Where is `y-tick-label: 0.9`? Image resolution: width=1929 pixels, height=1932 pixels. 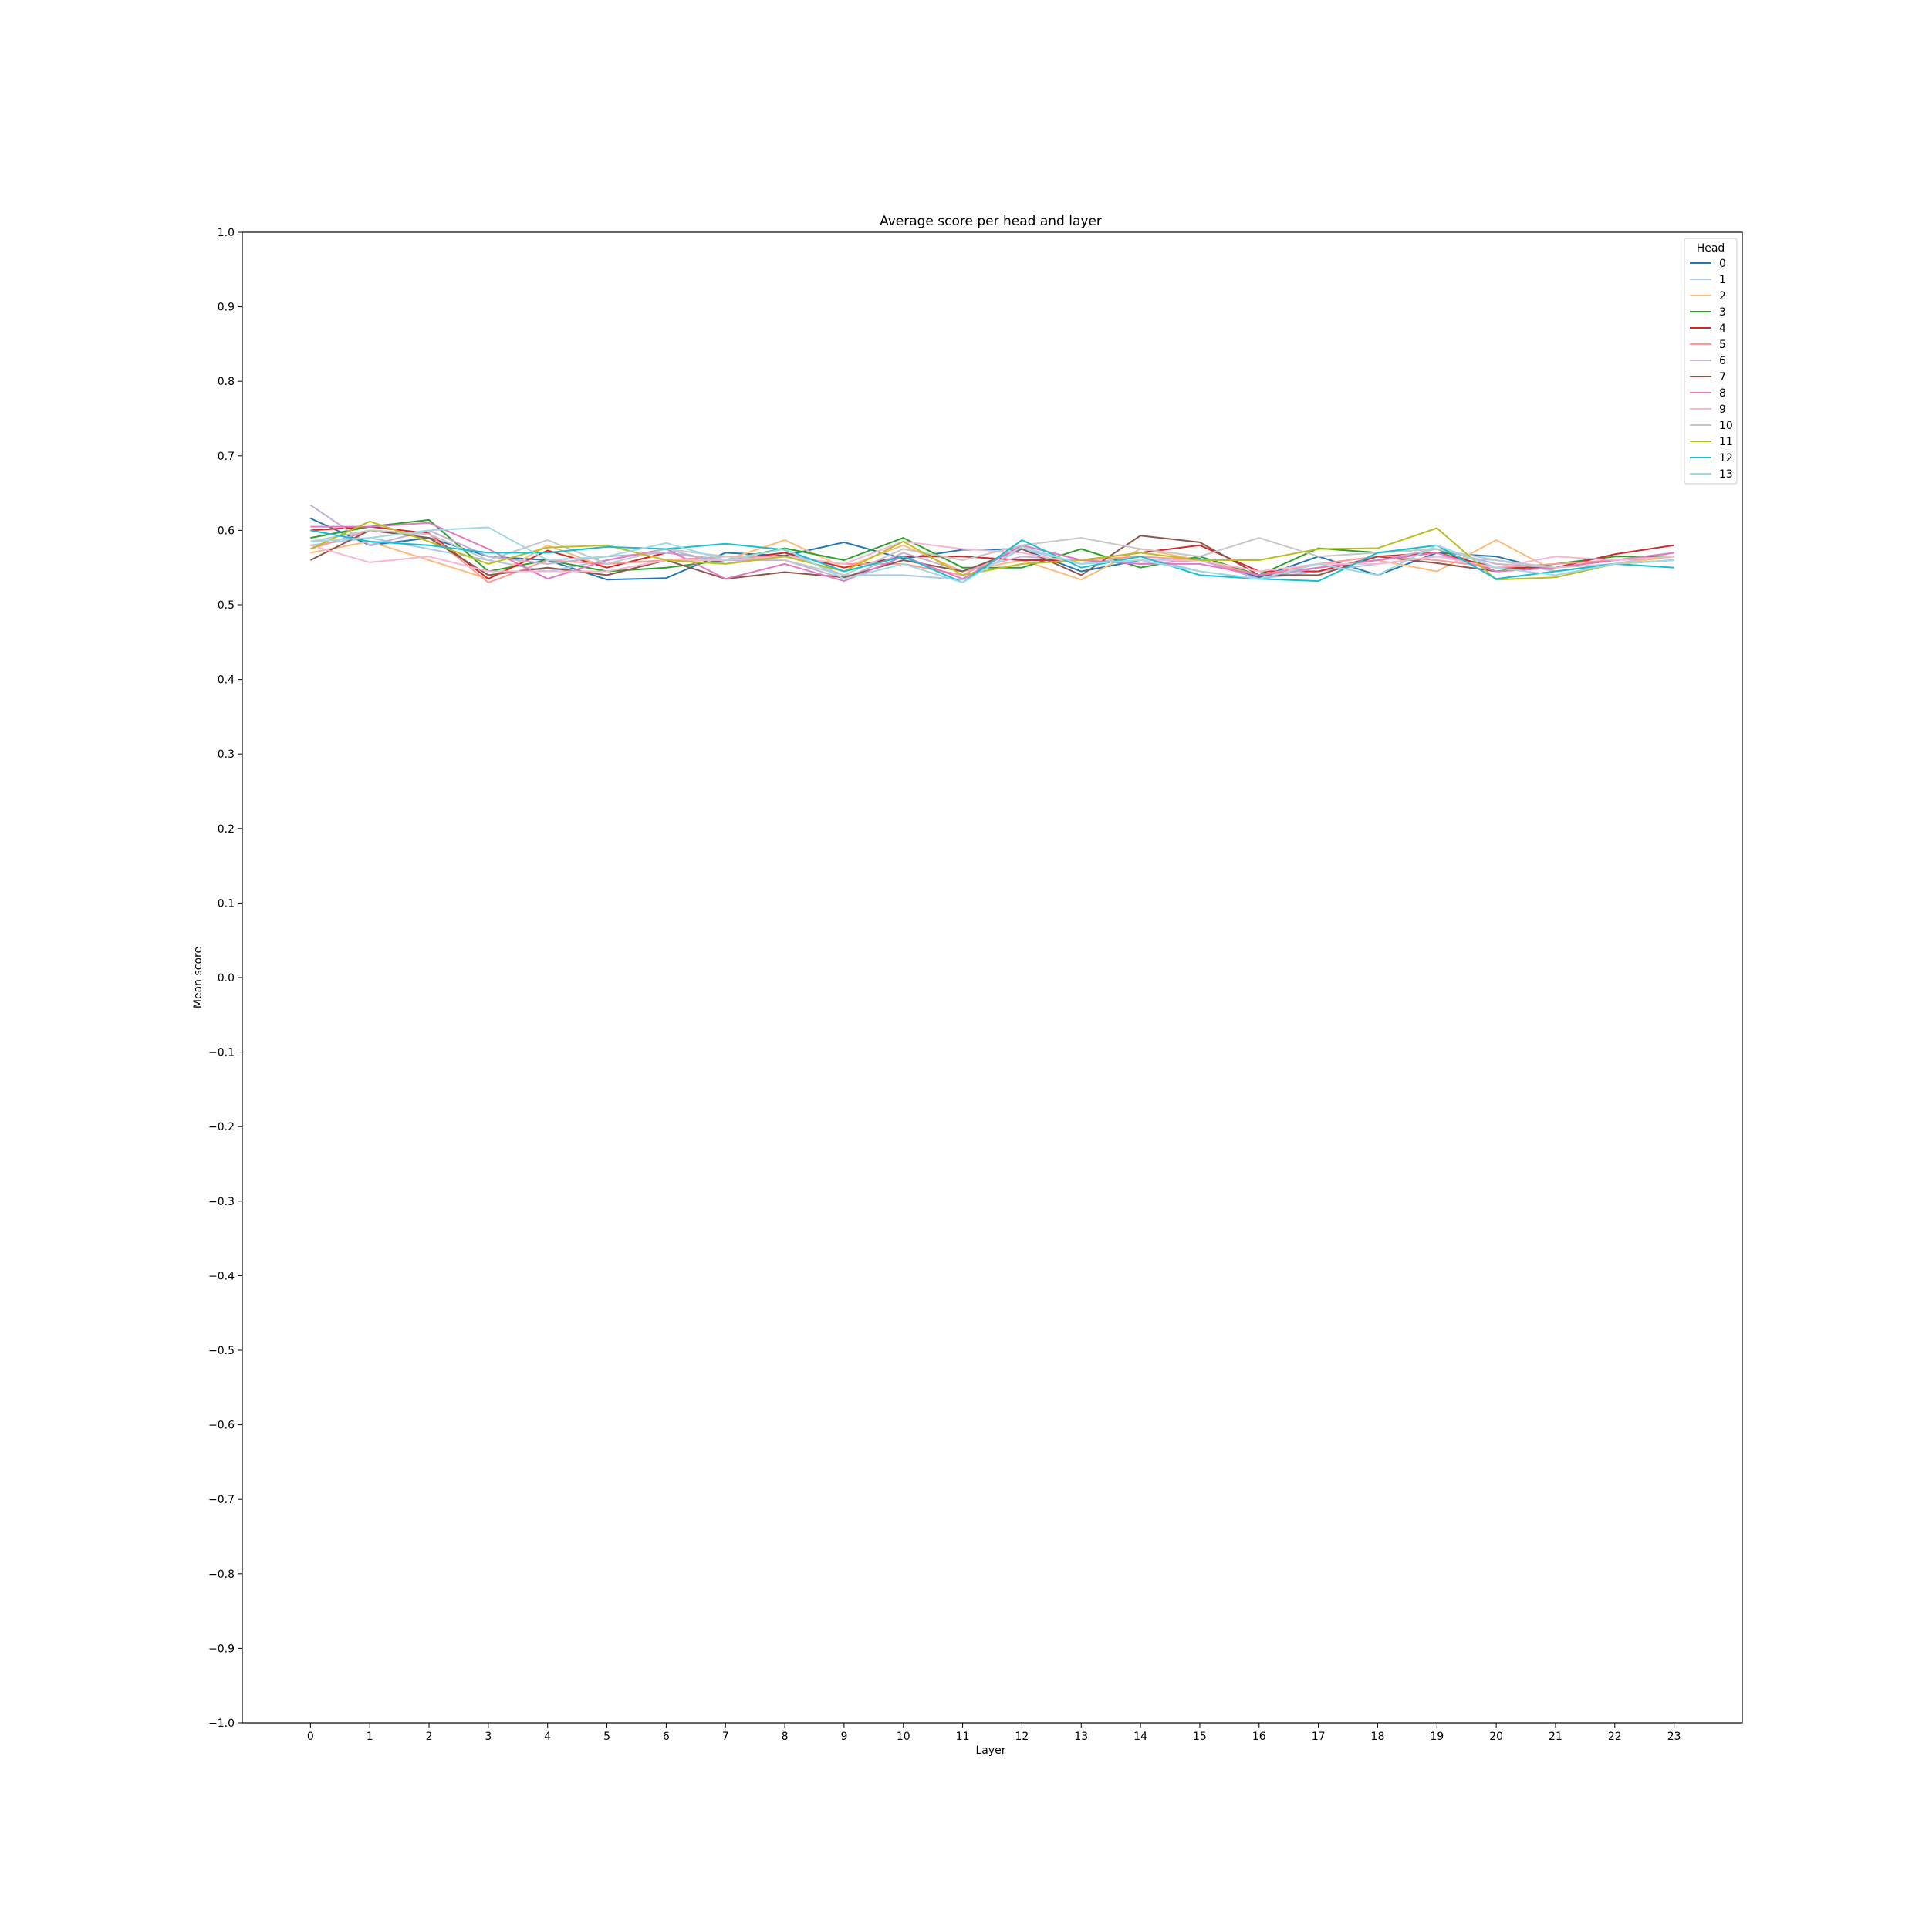
y-tick-label: 0.9 is located at coordinates (226, 308).